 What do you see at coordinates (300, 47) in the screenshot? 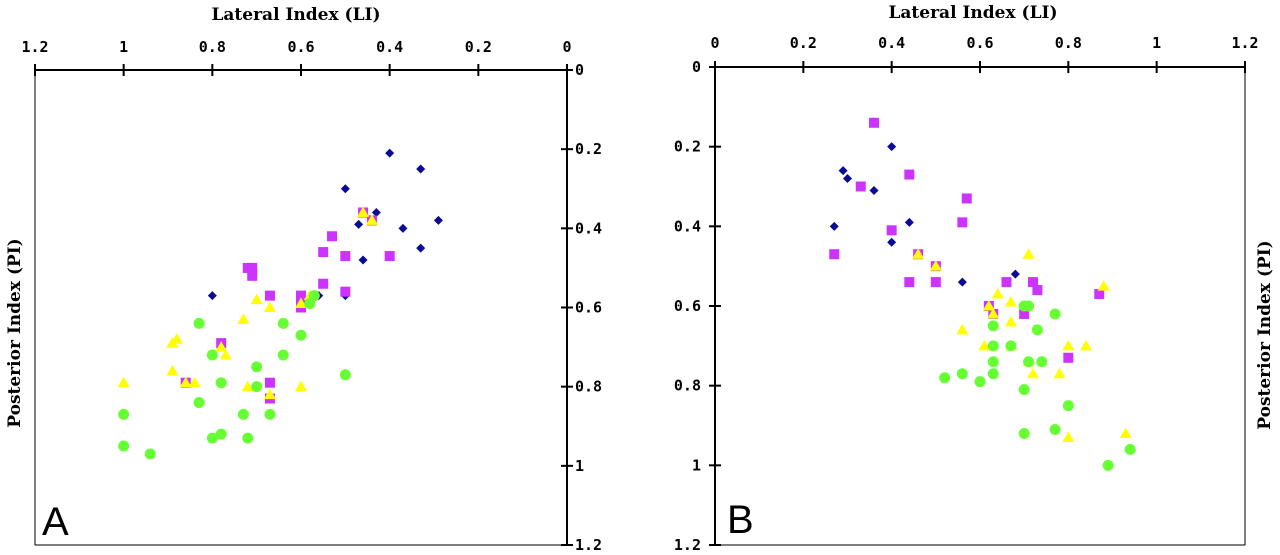
I see `x-tick-label: 0.6` at bounding box center [300, 47].